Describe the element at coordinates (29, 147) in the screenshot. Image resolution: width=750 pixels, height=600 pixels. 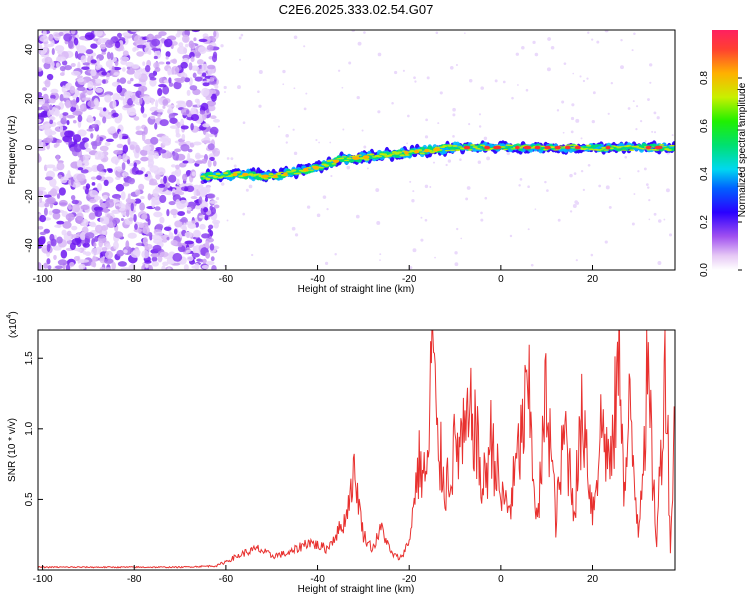
I see `spectrogram-y-tick-label: 0` at that location.